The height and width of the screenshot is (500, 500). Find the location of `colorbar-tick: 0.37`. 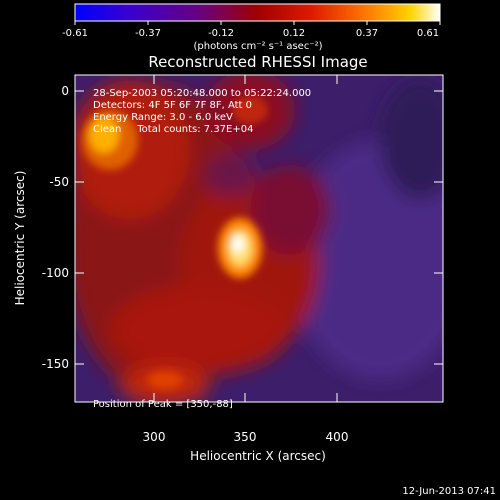

colorbar-tick: 0.37 is located at coordinates (367, 33).